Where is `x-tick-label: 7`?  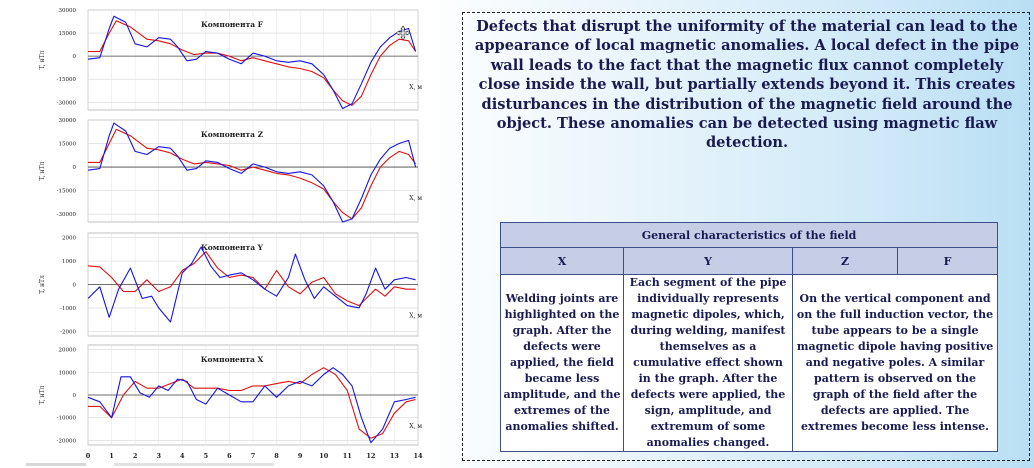 x-tick-label: 7 is located at coordinates (253, 456).